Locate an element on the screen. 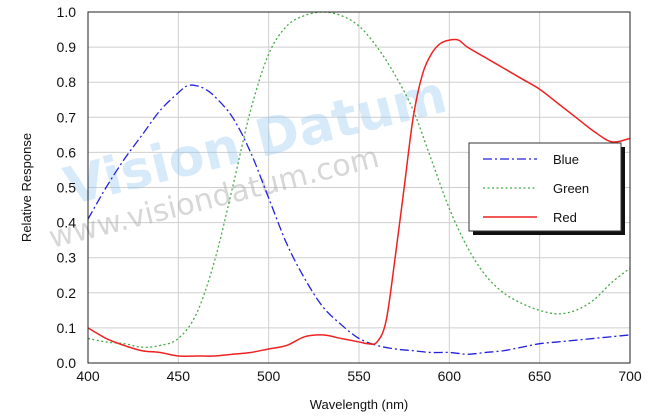  x-tick-label: 700 is located at coordinates (630, 376).